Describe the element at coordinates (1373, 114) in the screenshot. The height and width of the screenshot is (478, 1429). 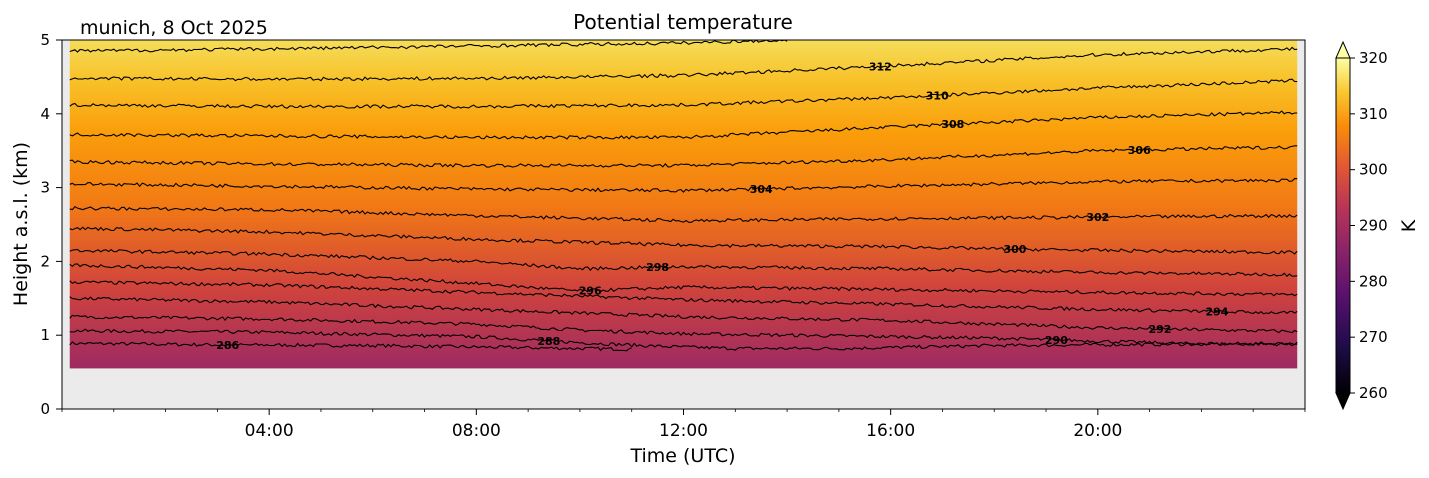
I see `colorbar-tick-label: 310` at that location.